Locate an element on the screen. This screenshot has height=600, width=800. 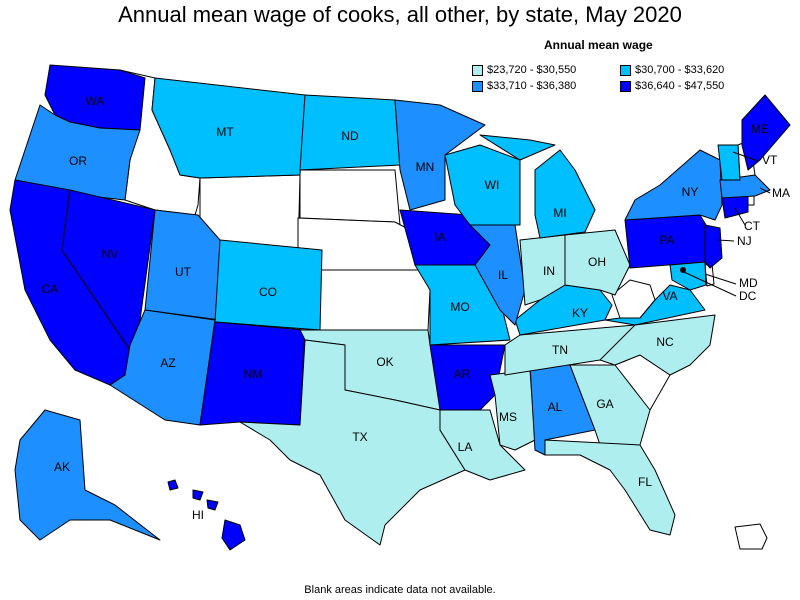
state-ny is located at coordinates (673, 185).